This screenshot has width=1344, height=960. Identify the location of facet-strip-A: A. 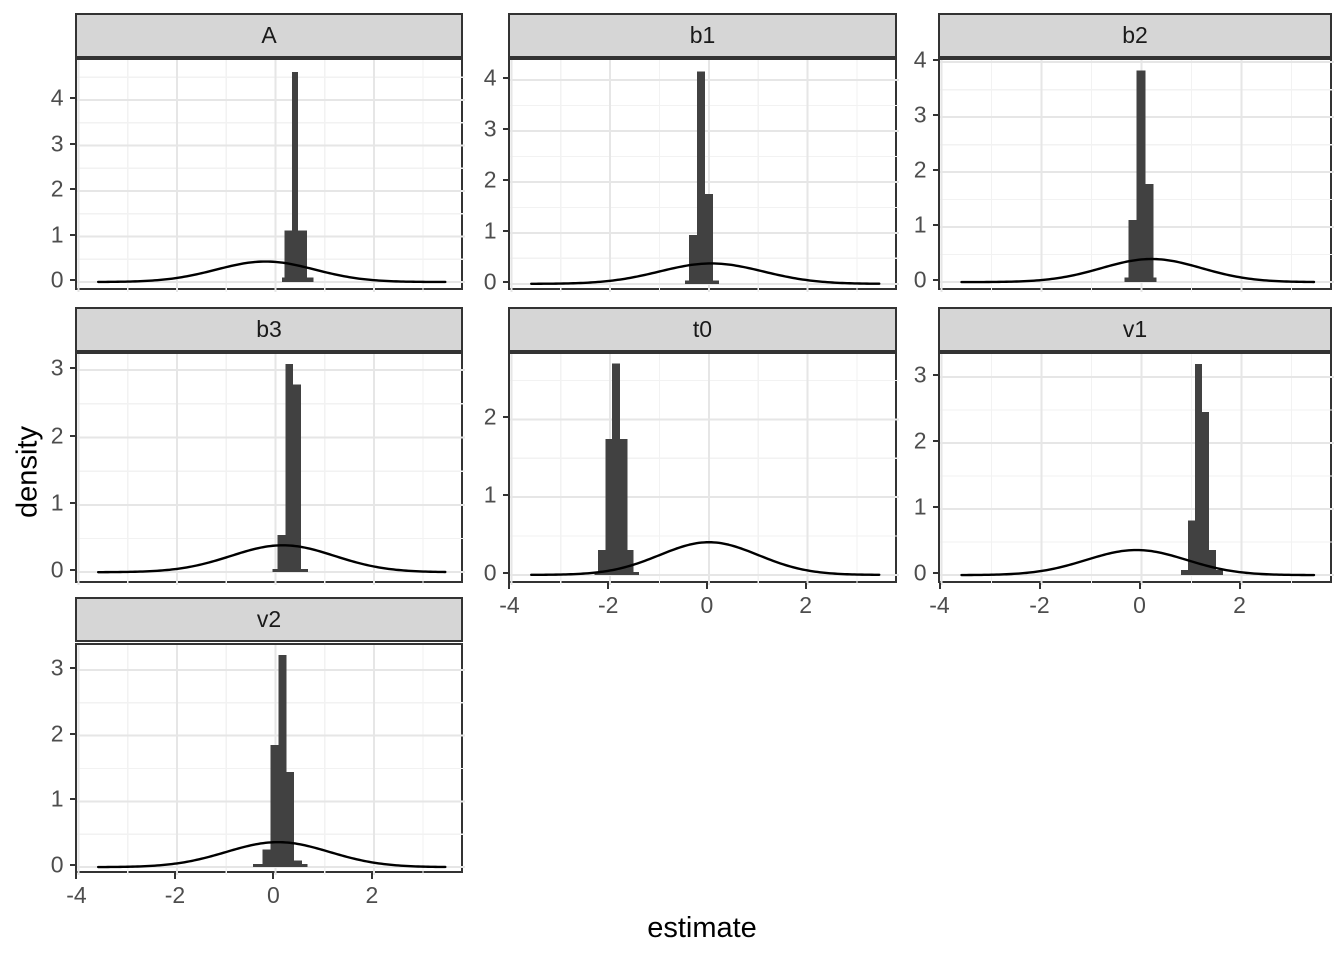
(269, 35).